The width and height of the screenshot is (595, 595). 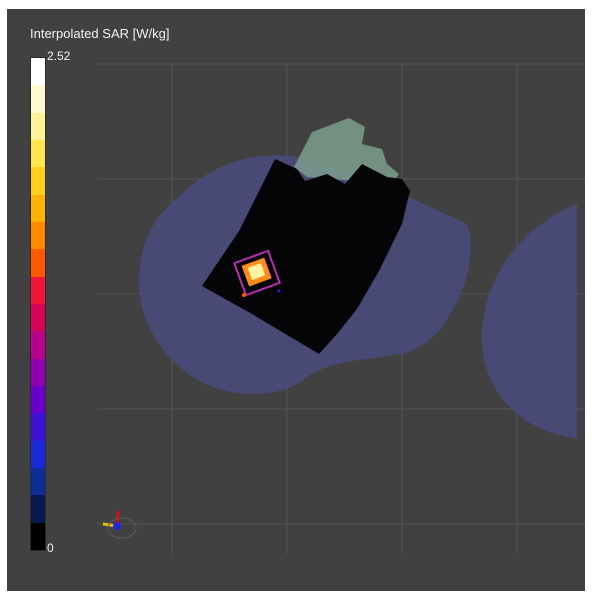 I want to click on zoom-scan-region, so click(x=346, y=151).